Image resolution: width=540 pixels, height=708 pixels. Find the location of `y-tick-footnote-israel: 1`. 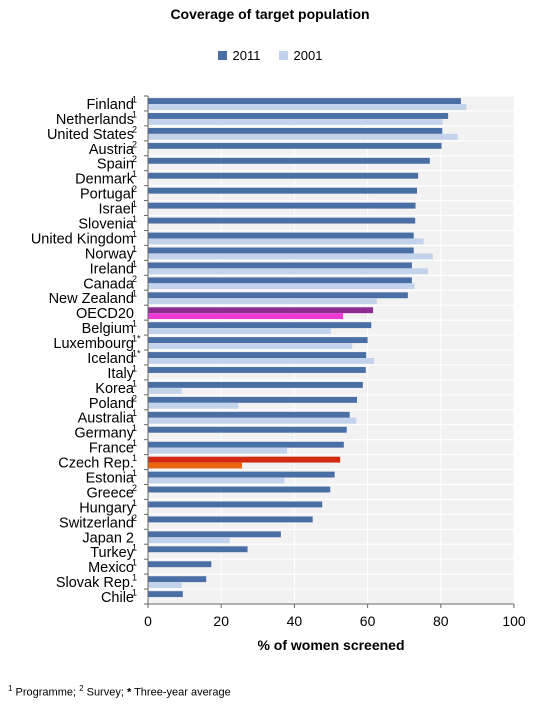

y-tick-footnote-israel: 1 is located at coordinates (134, 204).